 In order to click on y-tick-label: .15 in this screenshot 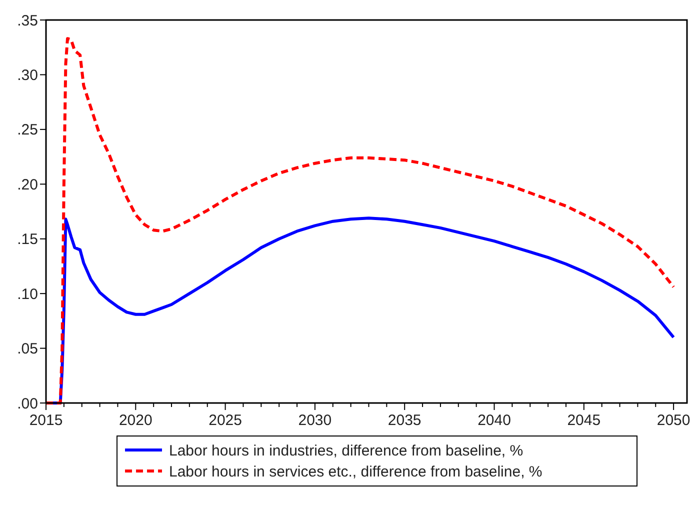, I will do `click(27, 239)`.